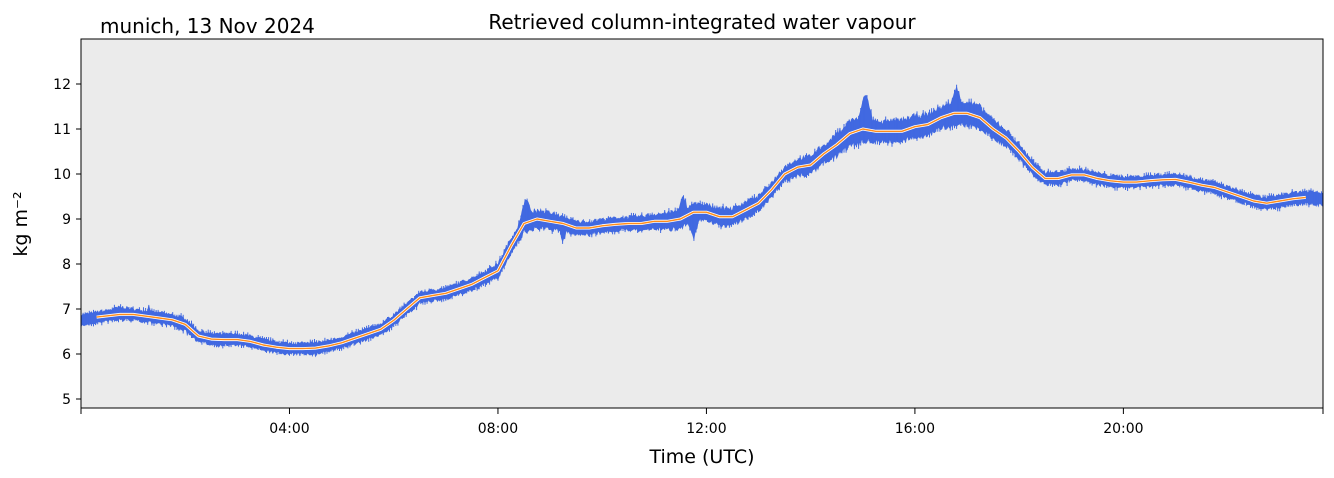 This screenshot has height=478, width=1334. What do you see at coordinates (1123, 429) in the screenshot?
I see `x-tick-label: 20:00` at bounding box center [1123, 429].